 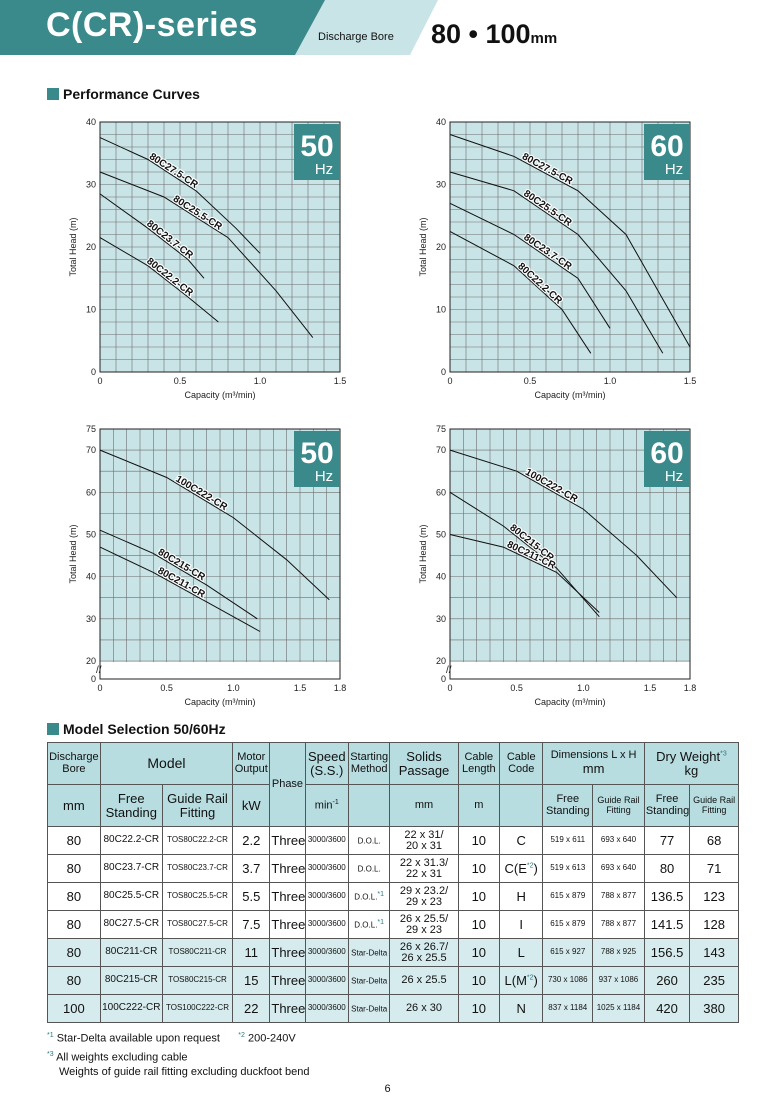 I want to click on starting-method-text: Star-Delta, so click(x=369, y=1009).